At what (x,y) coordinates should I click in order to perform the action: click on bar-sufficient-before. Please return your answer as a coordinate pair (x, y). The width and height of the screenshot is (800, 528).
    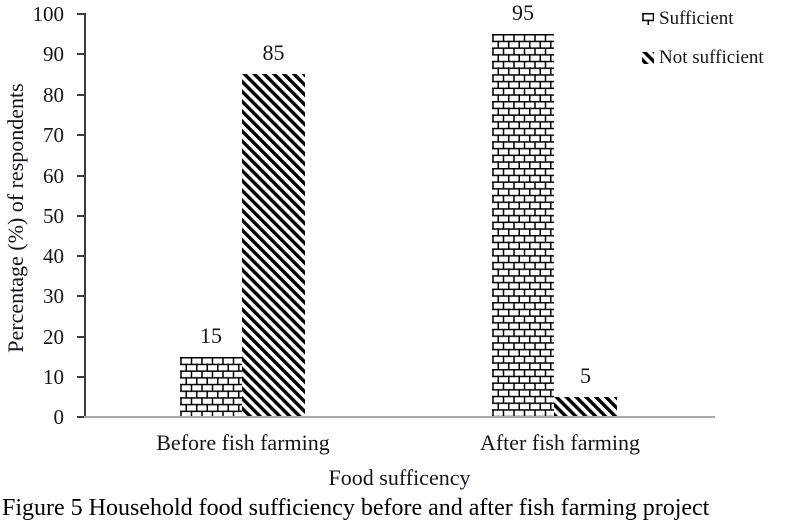
    Looking at the image, I should click on (211, 387).